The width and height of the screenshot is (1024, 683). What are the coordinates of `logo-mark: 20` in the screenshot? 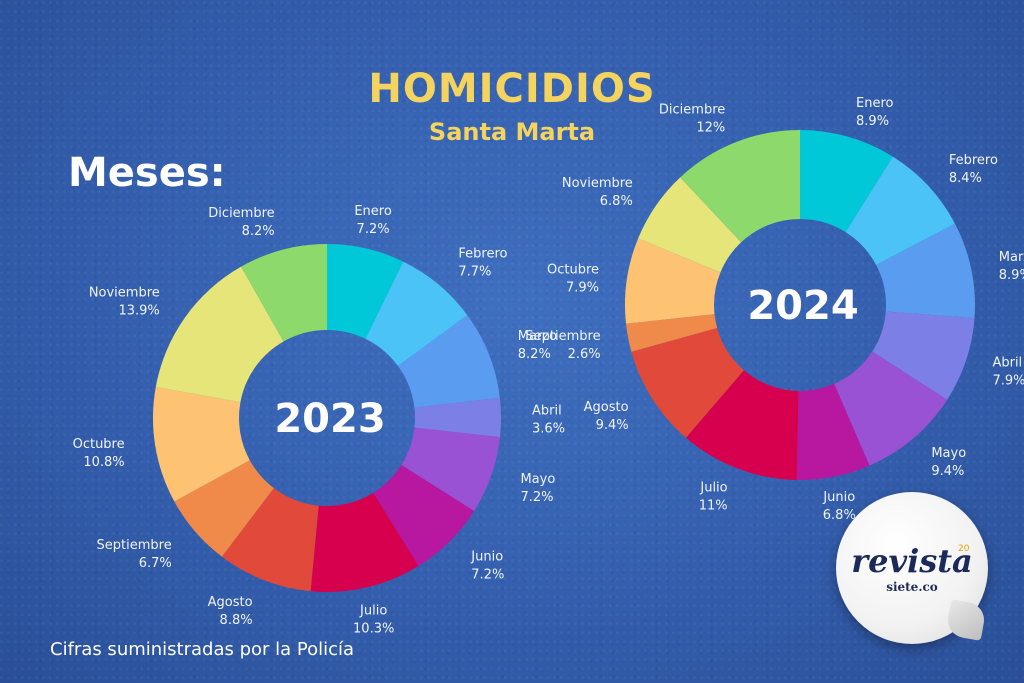 It's located at (964, 549).